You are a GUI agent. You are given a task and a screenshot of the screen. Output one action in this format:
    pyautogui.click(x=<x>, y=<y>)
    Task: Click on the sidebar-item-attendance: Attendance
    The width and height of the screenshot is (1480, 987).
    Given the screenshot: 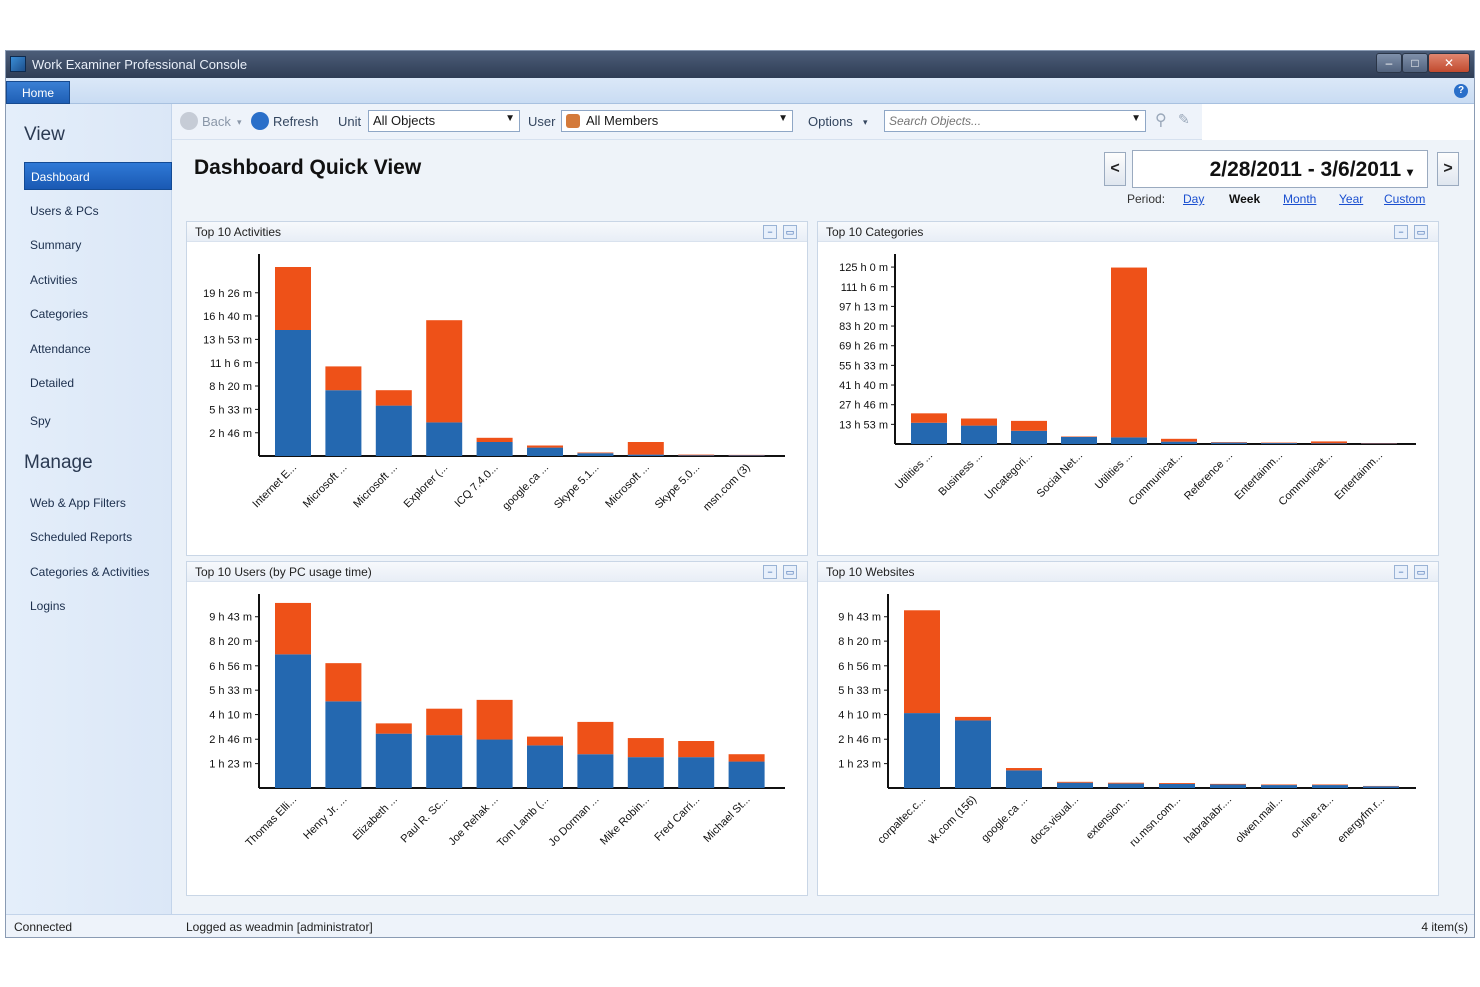 What is the action you would take?
    pyautogui.click(x=60, y=349)
    